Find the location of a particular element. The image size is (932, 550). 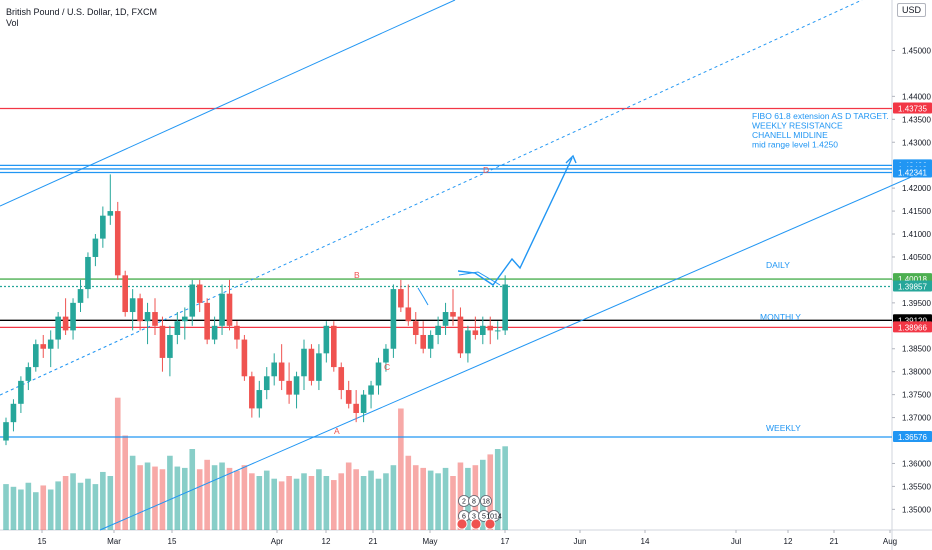

y-tick-label: 1.45000 is located at coordinates (916, 50).